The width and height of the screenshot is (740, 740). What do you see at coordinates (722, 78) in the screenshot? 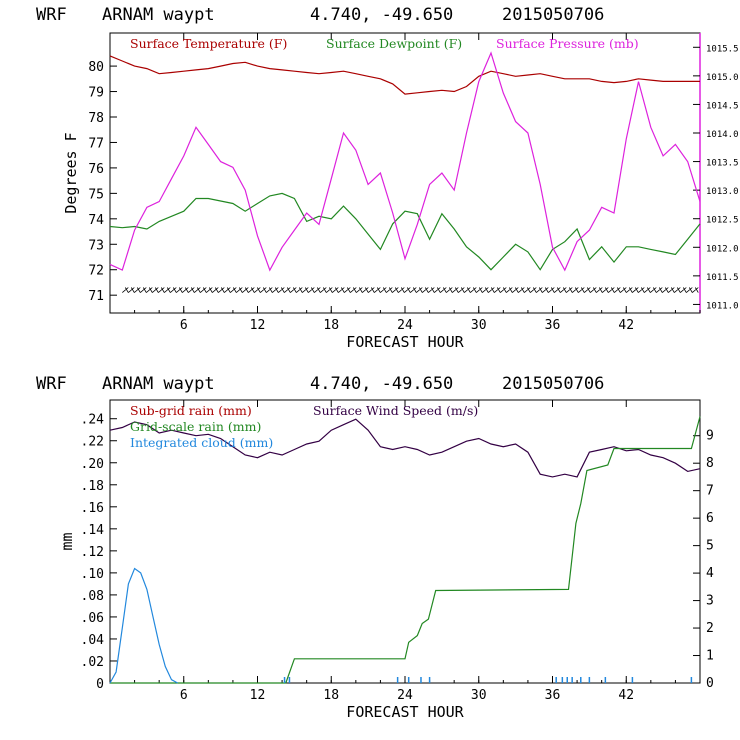
I see `y2-tick-label: 1015.0` at bounding box center [722, 78].